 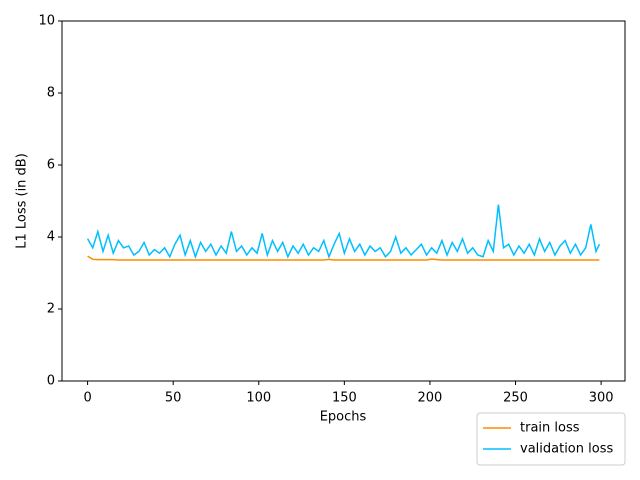 What do you see at coordinates (173, 398) in the screenshot?
I see `x-tick-label: 50` at bounding box center [173, 398].